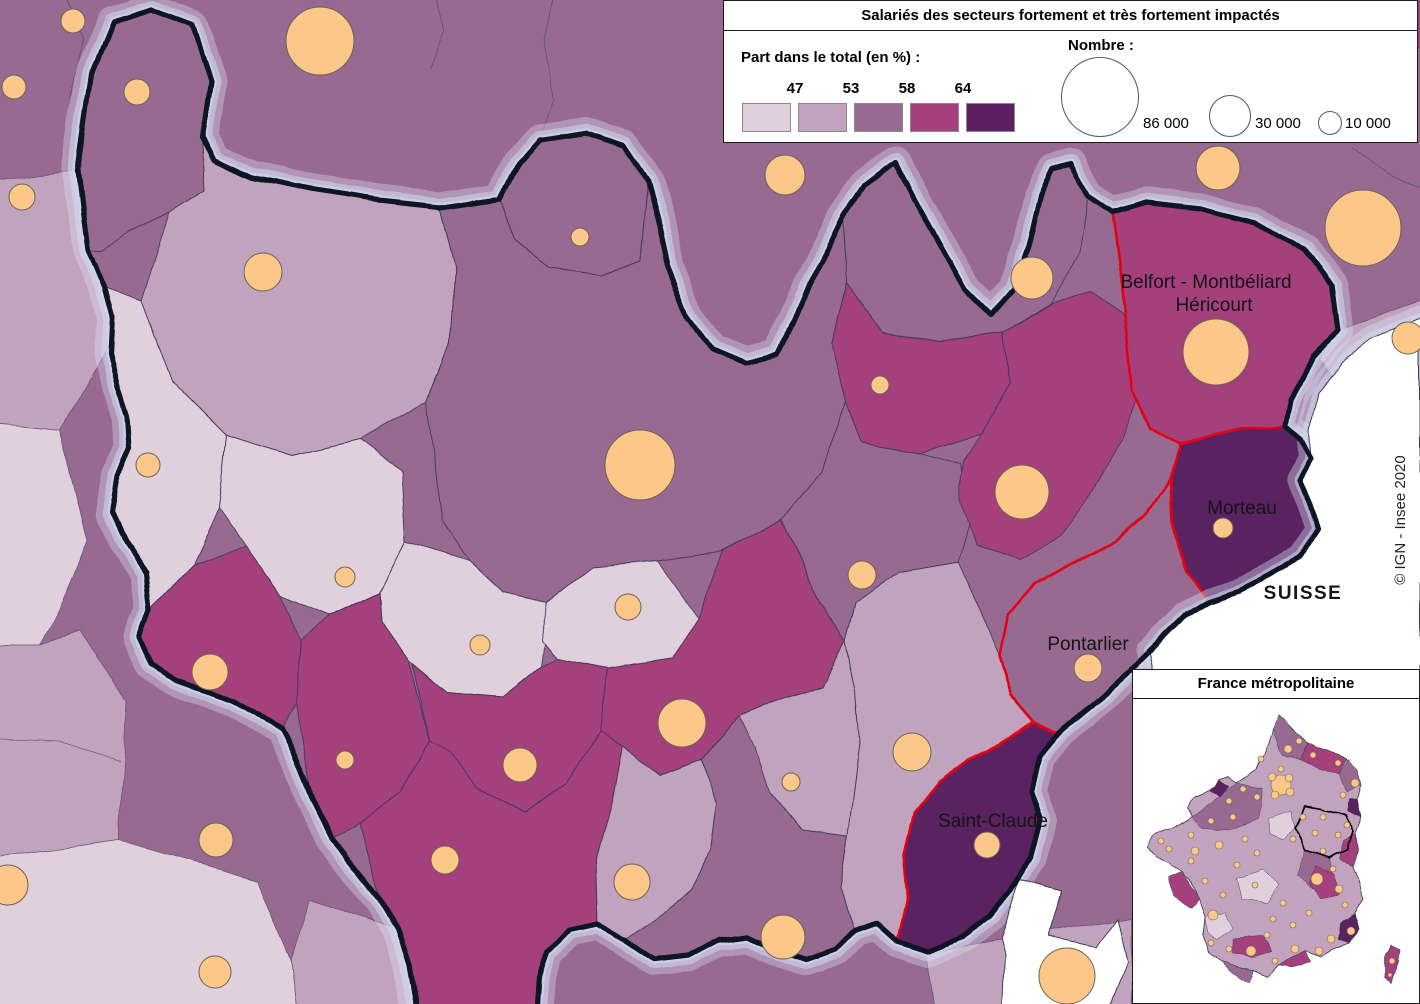 This screenshot has height=1004, width=1420. I want to click on inset-choropleth, so click(1275, 851).